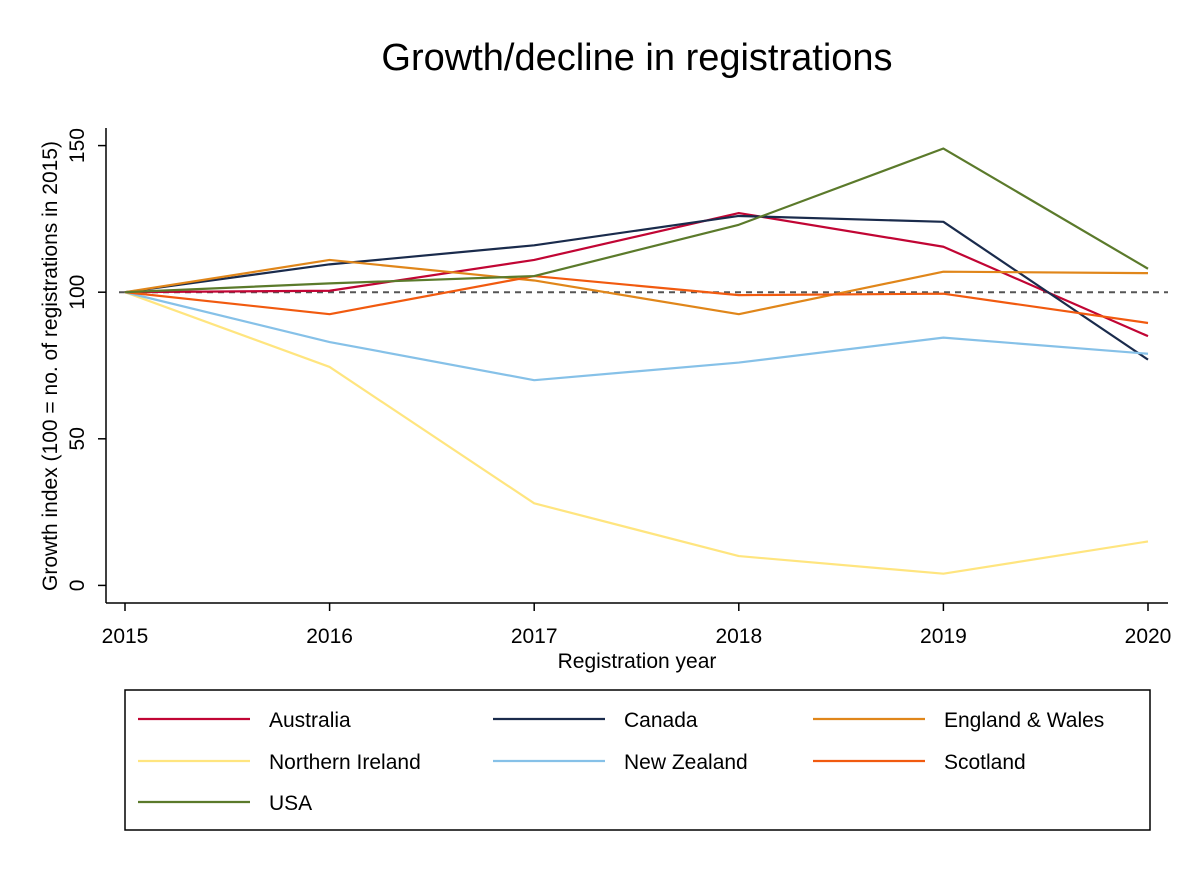 This screenshot has height=873, width=1200. Describe the element at coordinates (985, 762) in the screenshot. I see `legend-label-scotland: Scotland` at that location.